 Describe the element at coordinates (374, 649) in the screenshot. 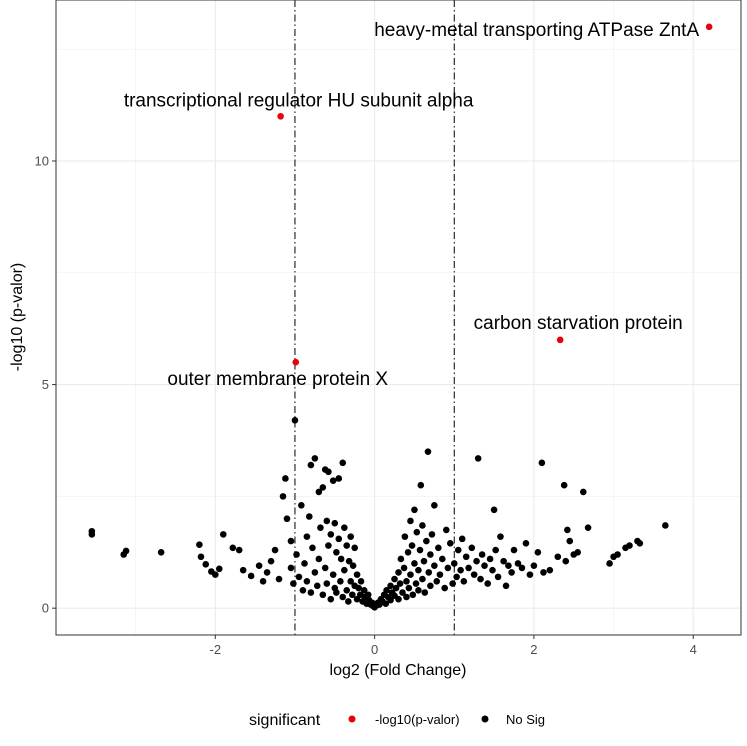

I see `x-tick-label: 0` at that location.